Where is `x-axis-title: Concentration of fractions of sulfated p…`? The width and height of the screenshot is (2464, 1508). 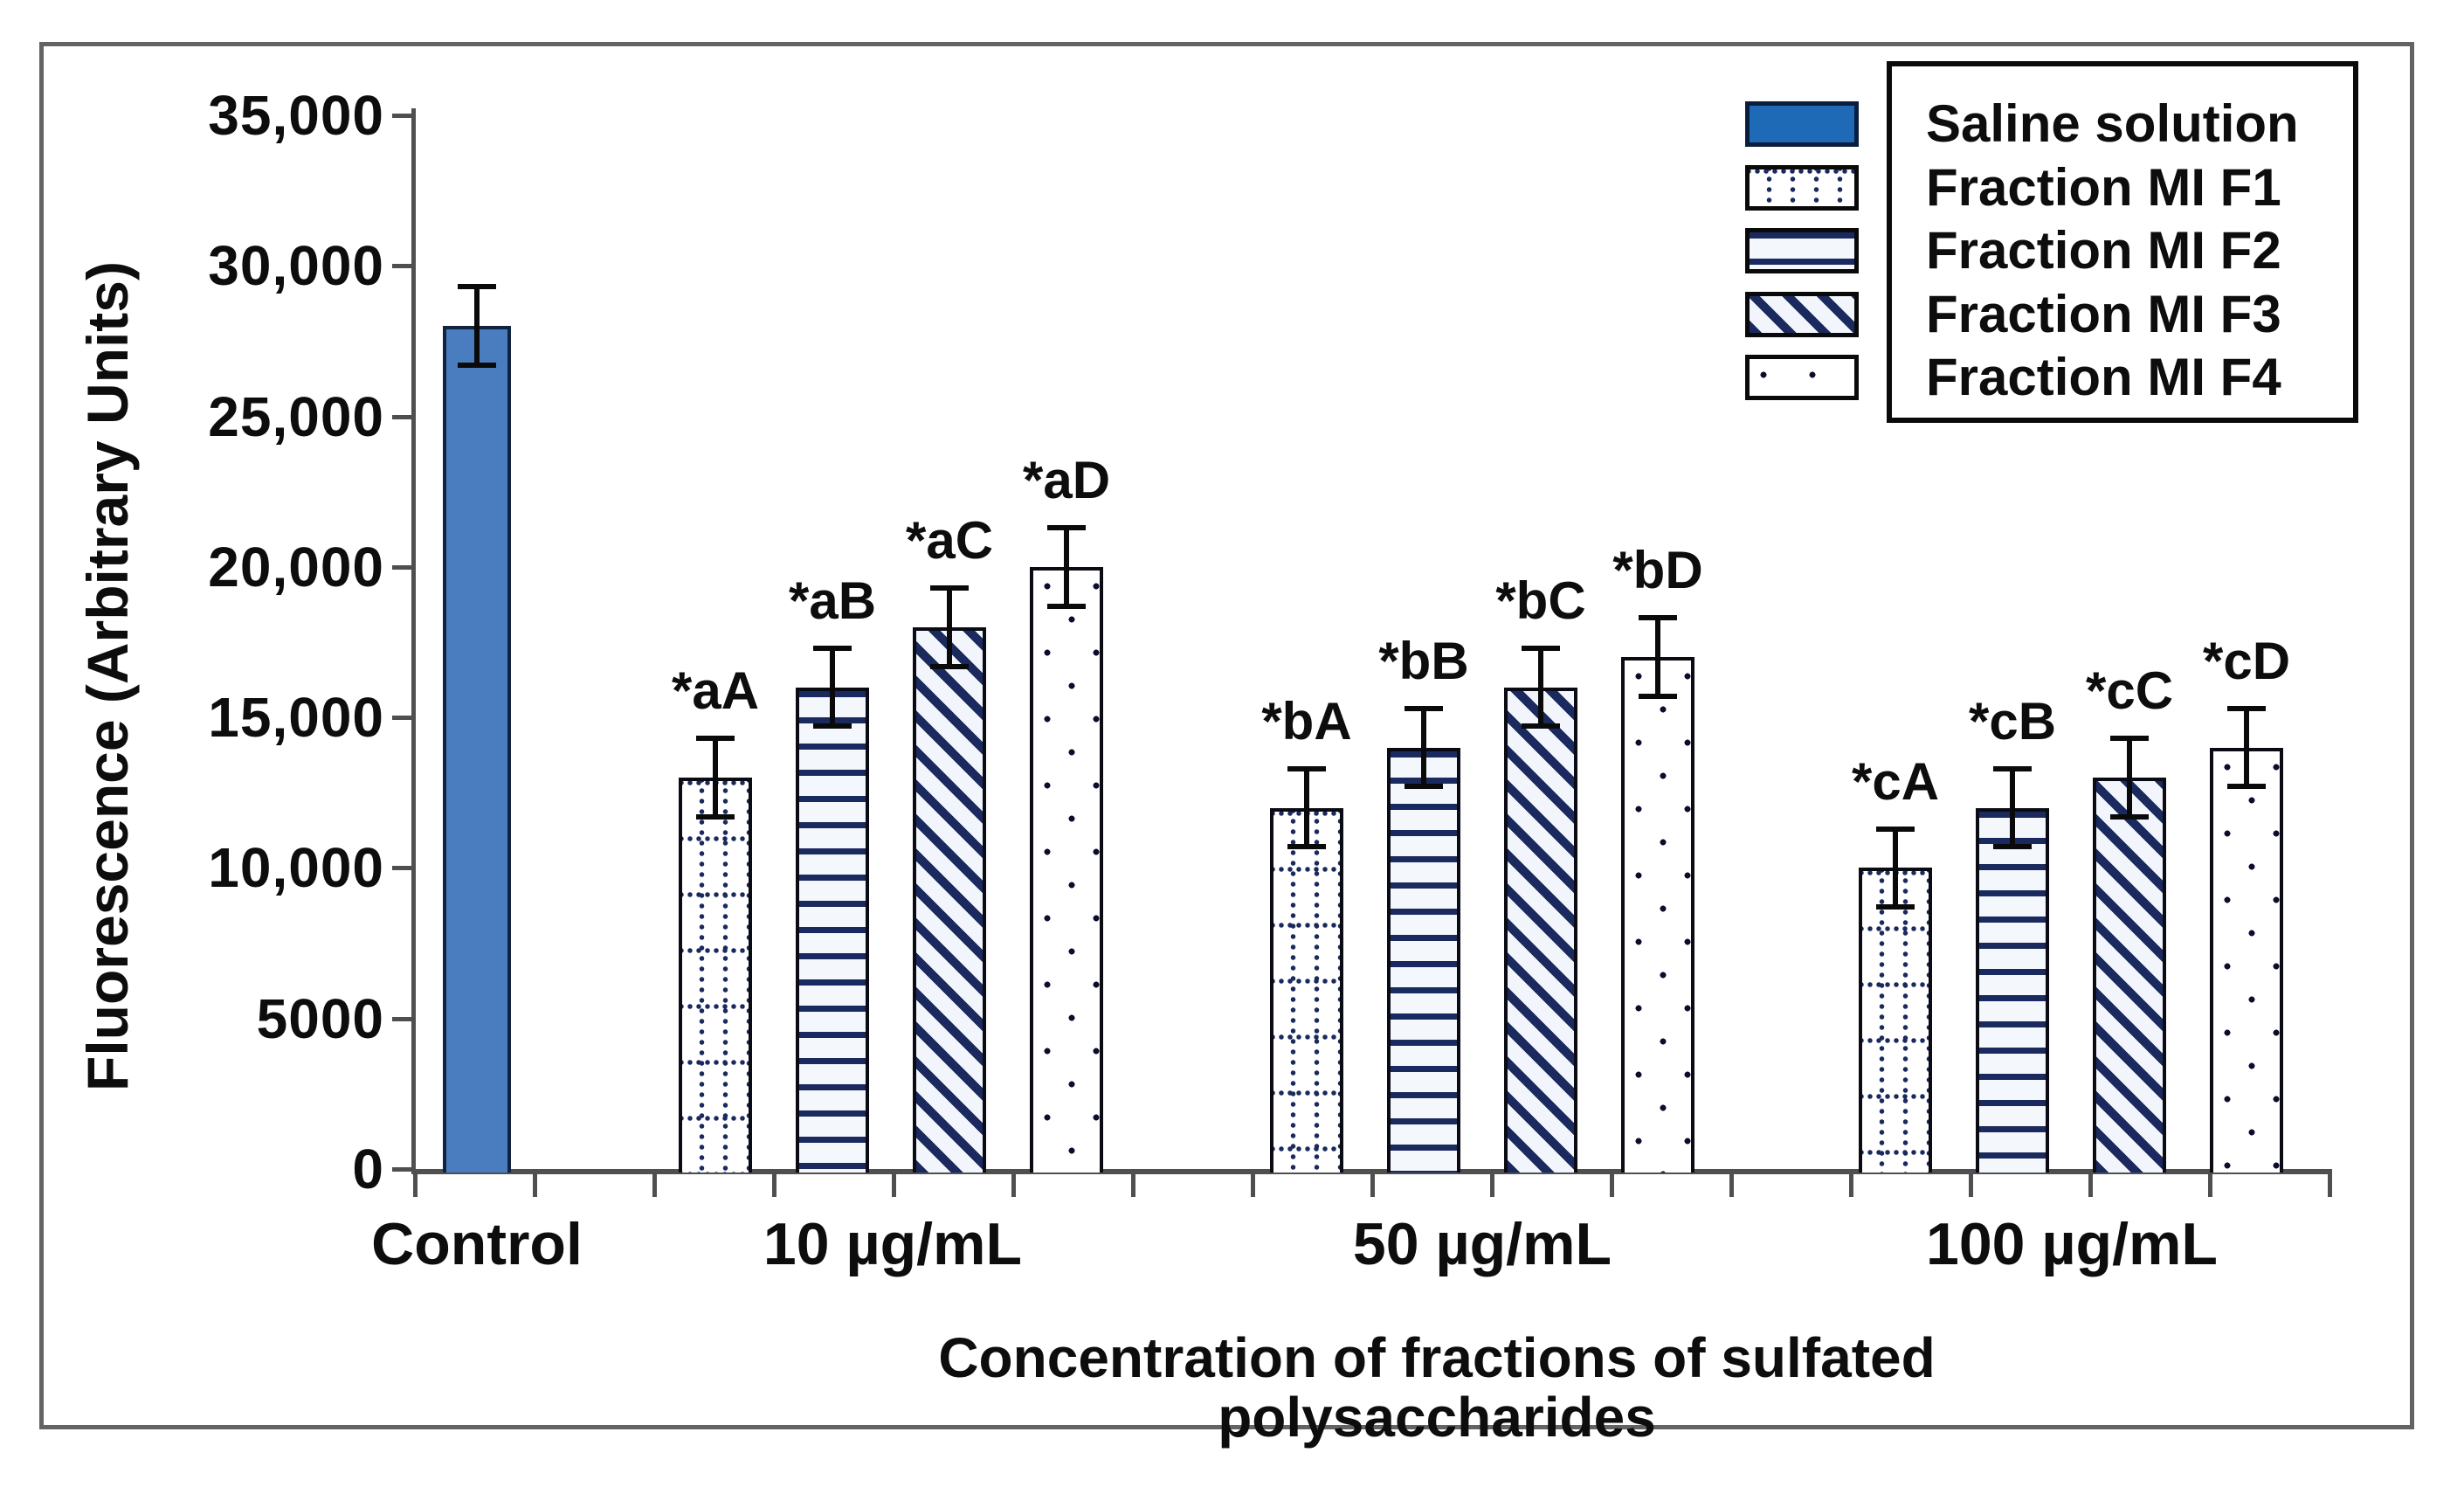 x-axis-title: Concentration of fractions of sulfated p… is located at coordinates (1437, 1387).